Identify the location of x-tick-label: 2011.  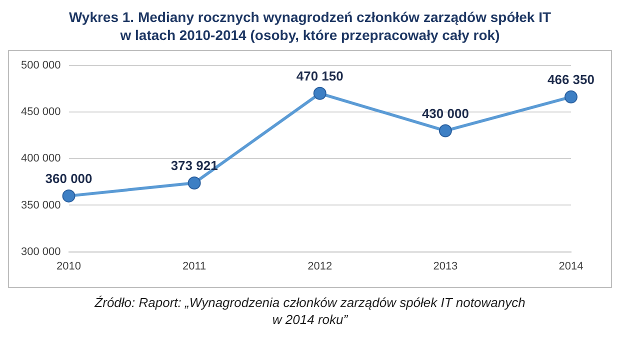
(194, 266).